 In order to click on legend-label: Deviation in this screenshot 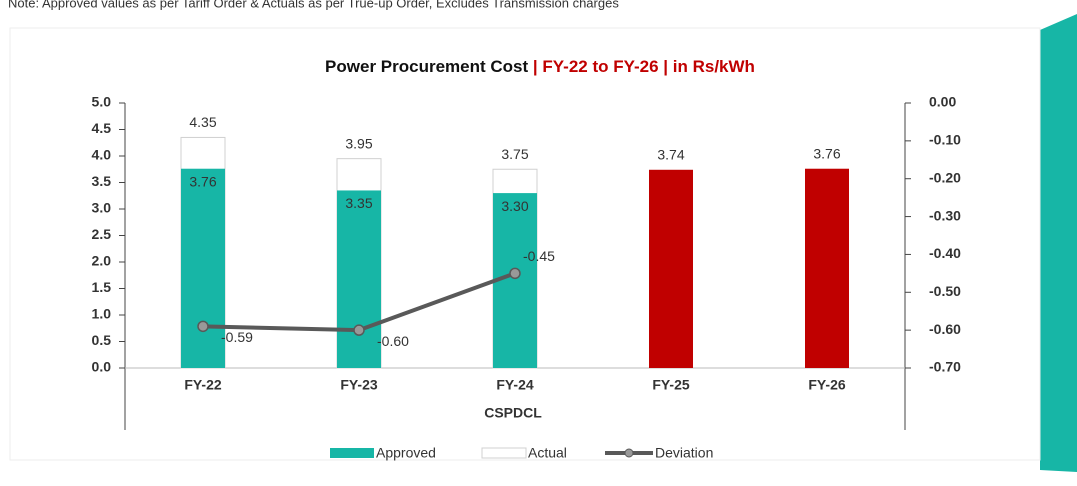, I will do `click(684, 453)`.